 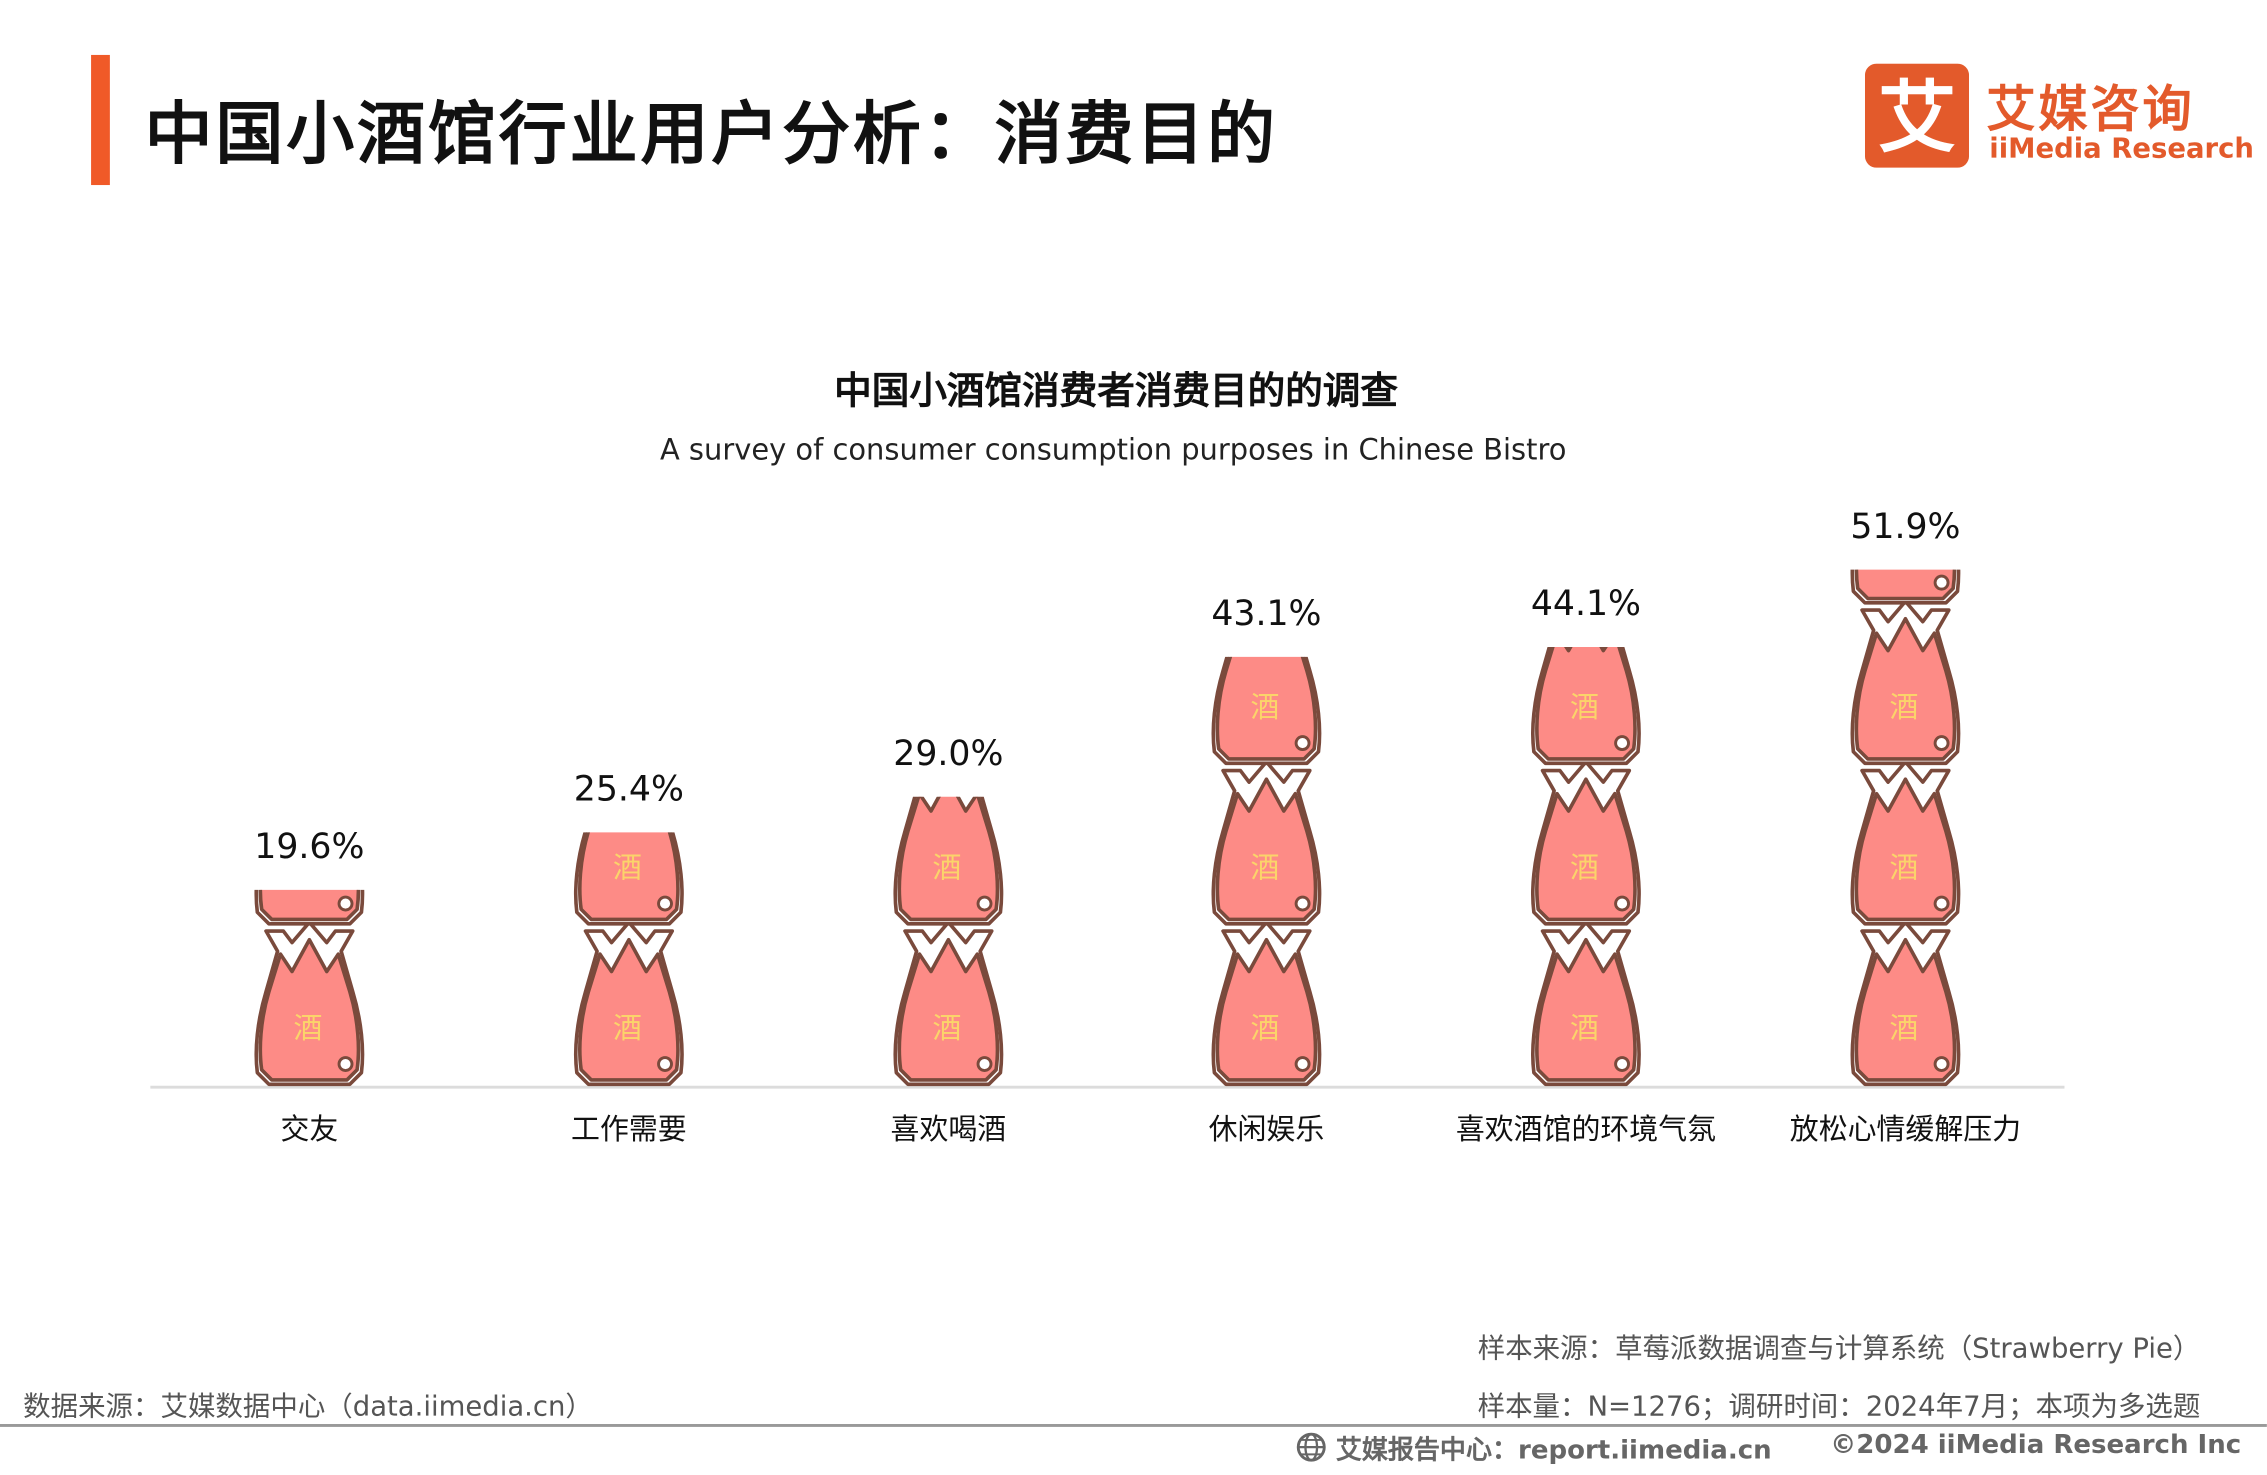 What do you see at coordinates (2121, 149) in the screenshot?
I see `logo-text-en: iiMedia Research` at bounding box center [2121, 149].